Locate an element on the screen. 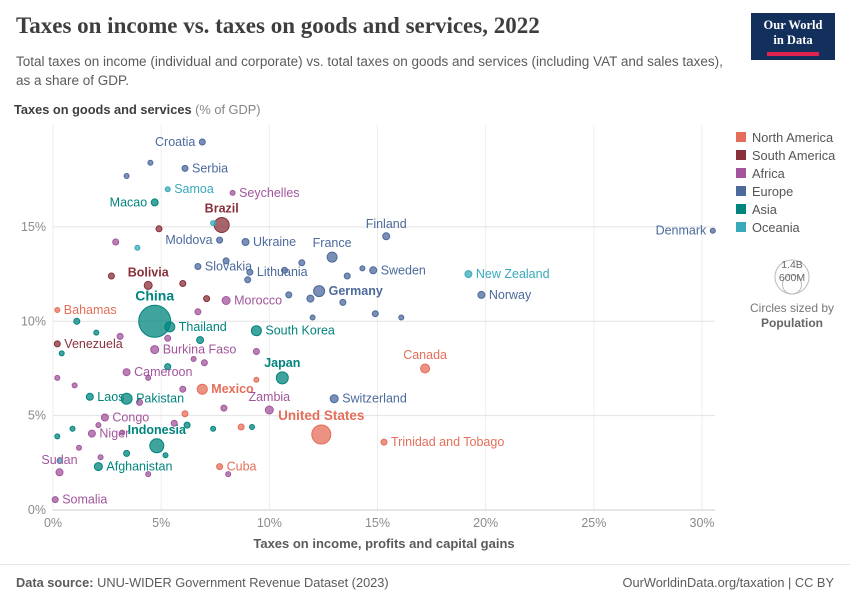  country-label-south-korea: South Korea is located at coordinates (300, 331).